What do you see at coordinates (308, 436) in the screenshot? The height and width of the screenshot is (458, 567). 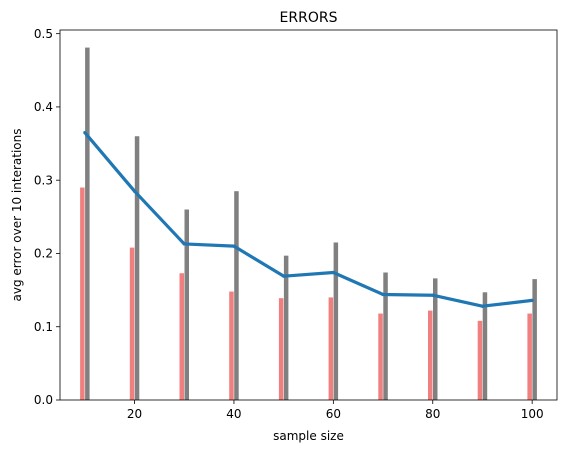 I see `x-axis-label: sample size` at bounding box center [308, 436].